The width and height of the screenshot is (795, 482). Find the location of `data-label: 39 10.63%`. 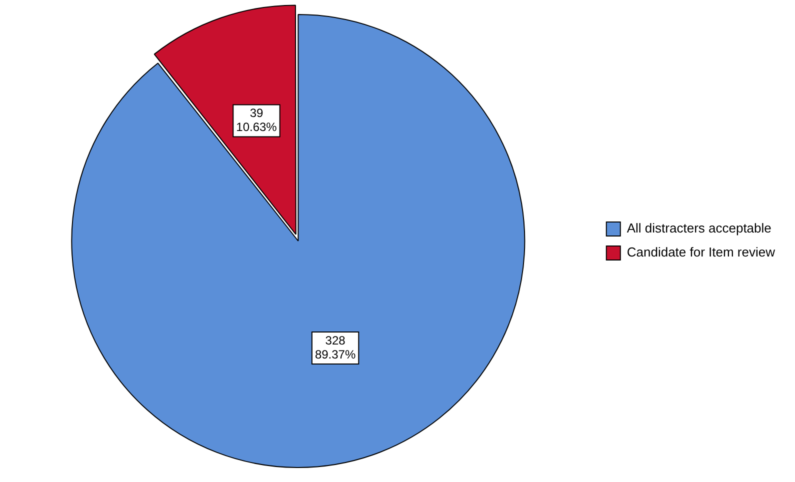

data-label: 39 10.63% is located at coordinates (257, 120).